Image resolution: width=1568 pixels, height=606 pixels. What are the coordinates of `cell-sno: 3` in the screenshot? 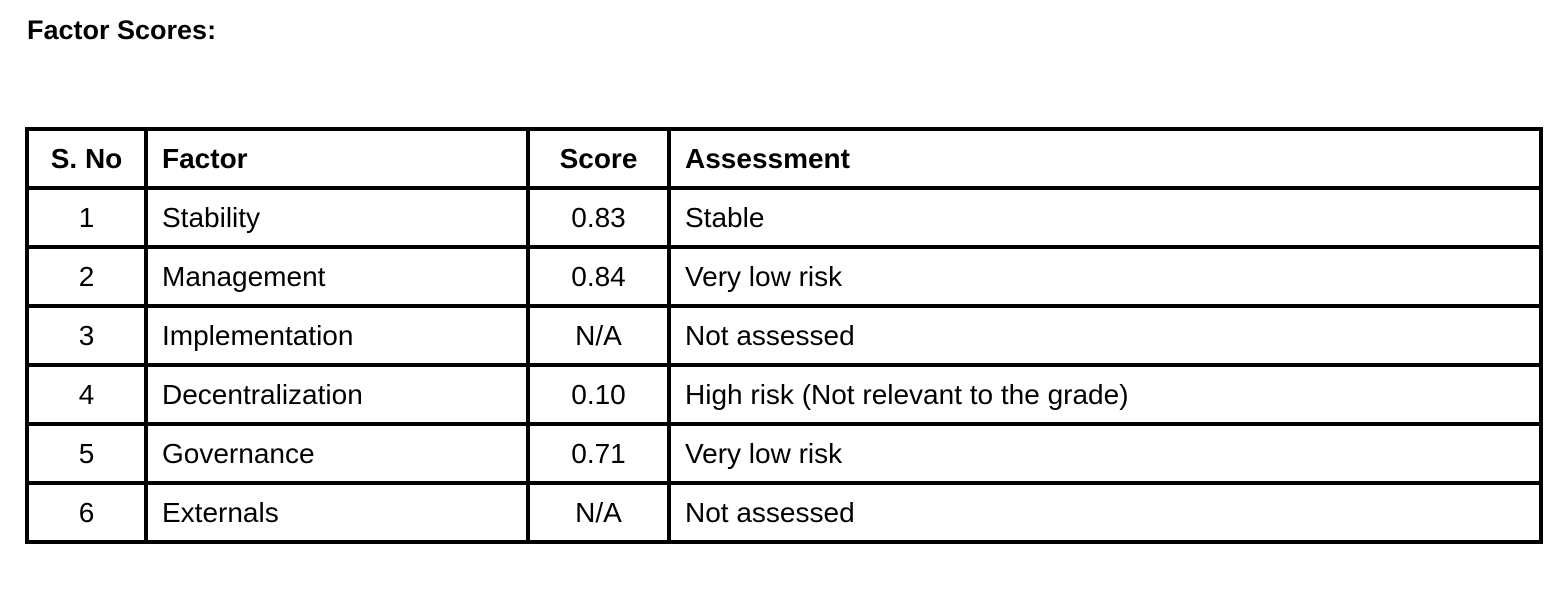 It's located at (86, 335).